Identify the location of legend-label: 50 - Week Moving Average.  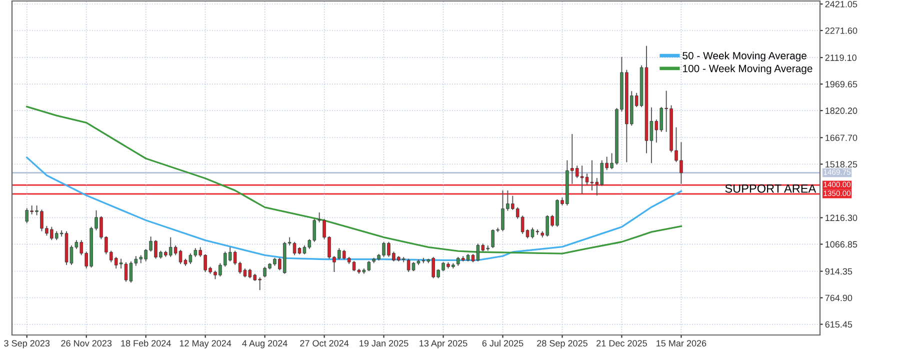
(744, 57).